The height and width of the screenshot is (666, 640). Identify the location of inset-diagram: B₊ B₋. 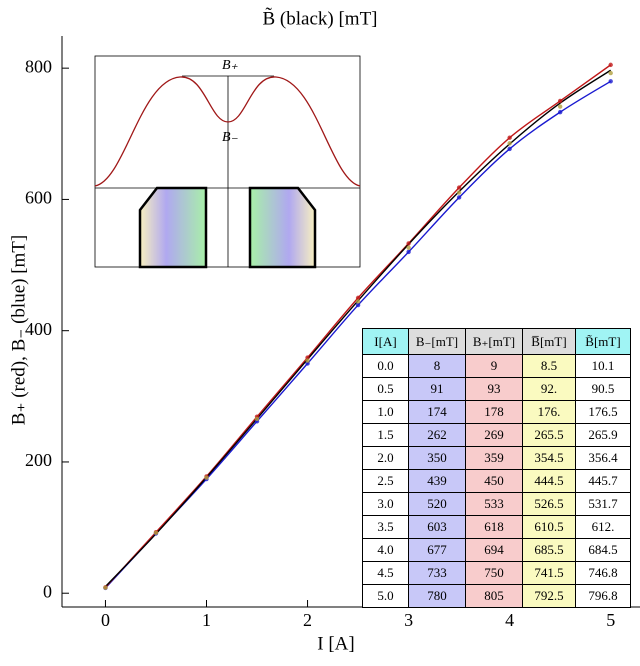
(227, 162).